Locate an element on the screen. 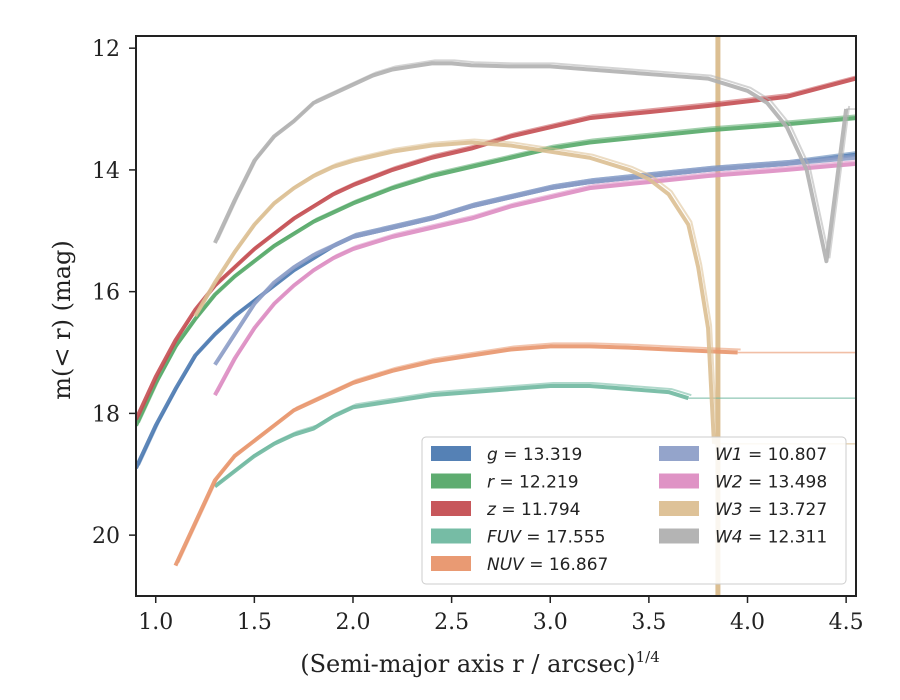  series-line-fuv is located at coordinates (451, 436).